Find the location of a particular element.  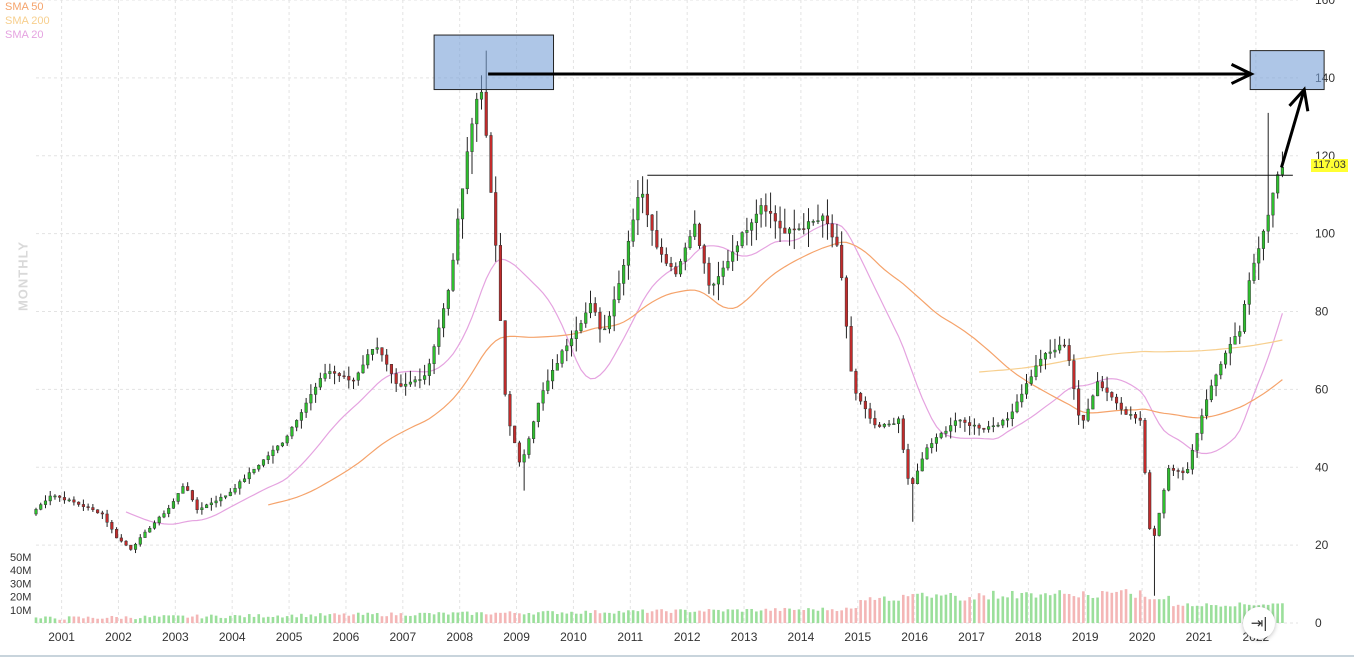

period-label-text: MONTHLY is located at coordinates (23, 276).